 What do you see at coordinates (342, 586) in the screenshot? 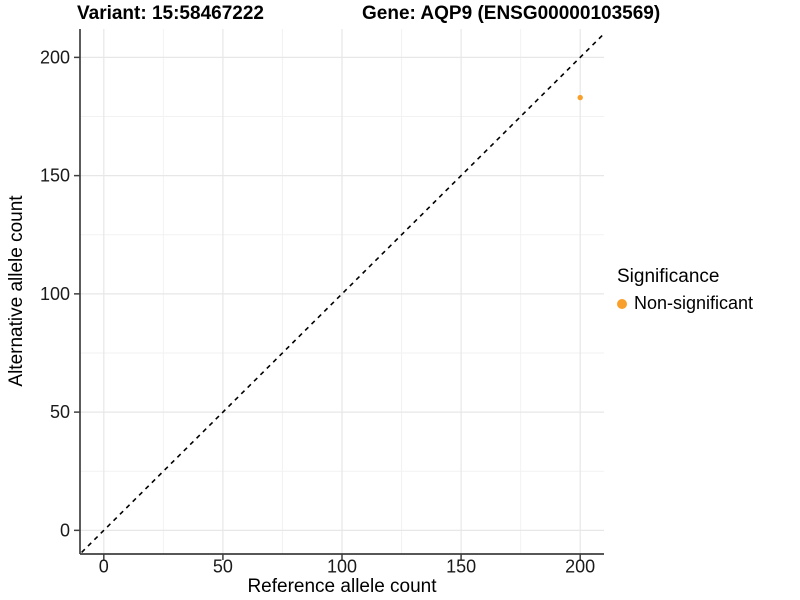
I see `x-axis-label: Reference allele count` at bounding box center [342, 586].